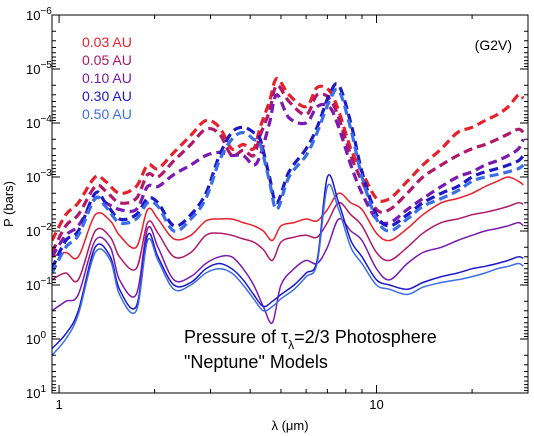 This screenshot has width=534, height=436. What do you see at coordinates (365, 337) in the screenshot?
I see `annotation-title-part2: =2/3 Photosphere` at bounding box center [365, 337].